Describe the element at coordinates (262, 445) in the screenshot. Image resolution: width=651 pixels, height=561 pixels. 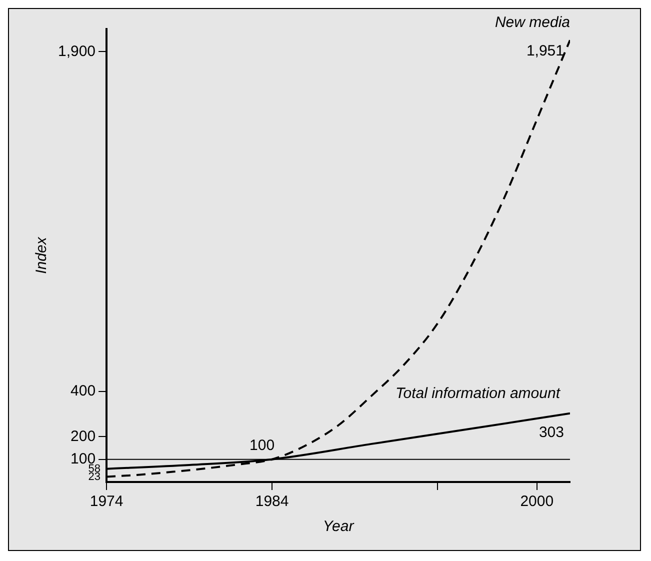
I see `data-label: 100` at that location.